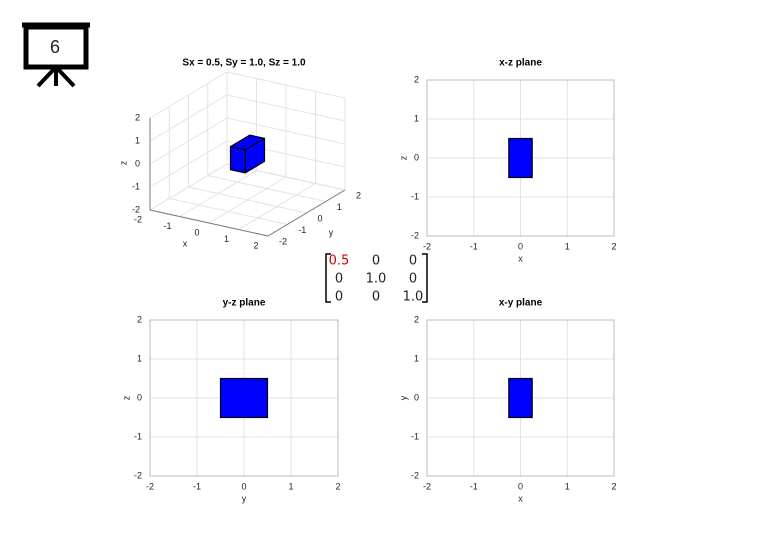 This screenshot has width=759, height=548. What do you see at coordinates (136, 186) in the screenshot?
I see `z-tick-label: -1` at bounding box center [136, 186].